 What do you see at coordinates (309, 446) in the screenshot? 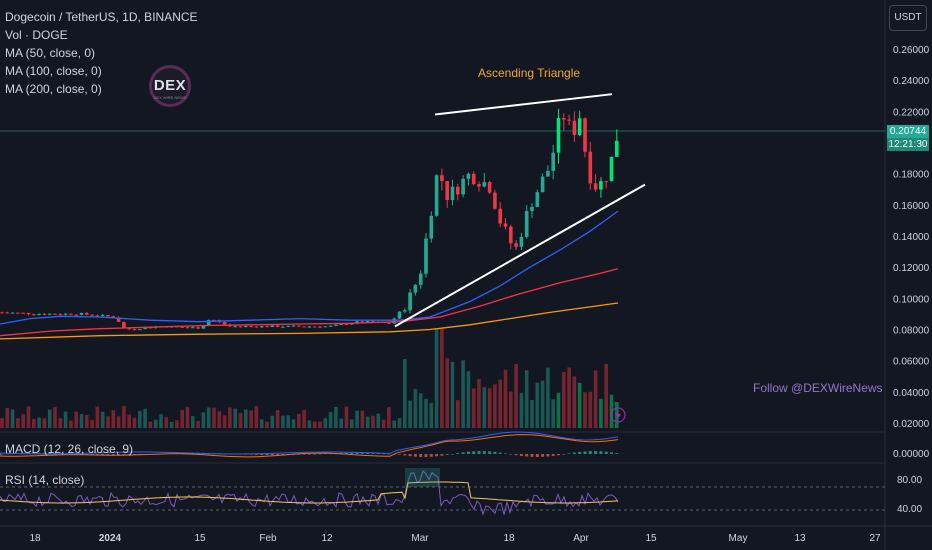
I see `macd-signal-line` at bounding box center [309, 446].